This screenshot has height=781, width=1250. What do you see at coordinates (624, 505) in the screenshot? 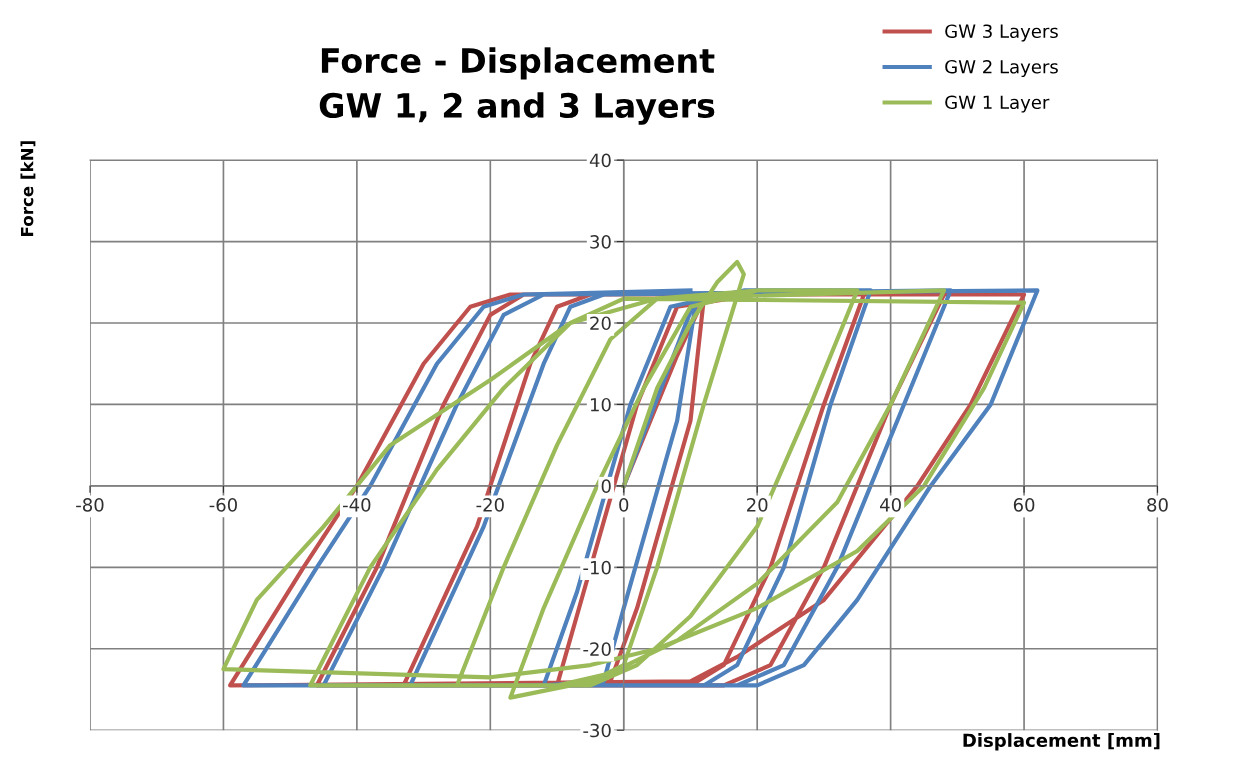
I see `x-tick-label: 0` at bounding box center [624, 505].